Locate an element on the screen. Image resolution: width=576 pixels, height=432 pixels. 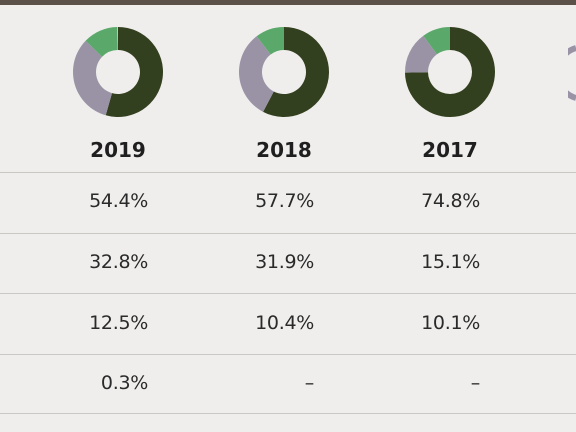
donut-chart-2017 is located at coordinates (450, 72).